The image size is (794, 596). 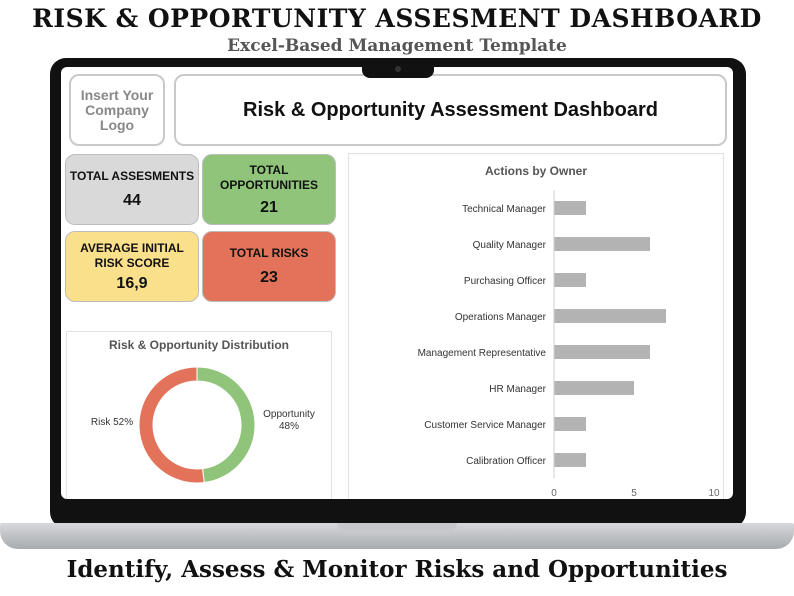 I want to click on camera-icon, so click(x=398, y=69).